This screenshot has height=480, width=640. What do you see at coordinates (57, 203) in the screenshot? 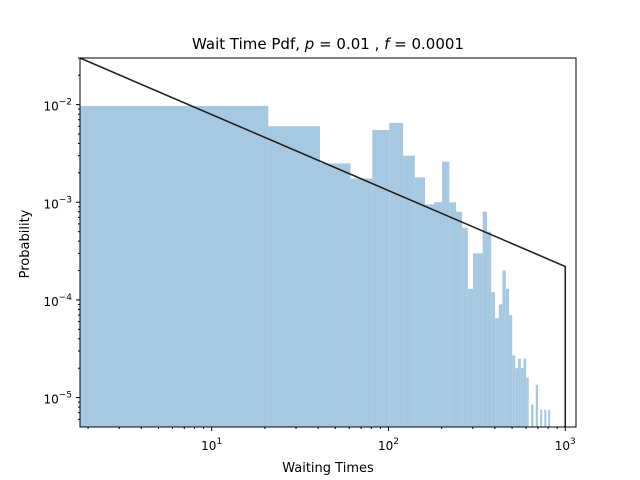
I see `y-tick-label: 10⁻³` at bounding box center [57, 203].